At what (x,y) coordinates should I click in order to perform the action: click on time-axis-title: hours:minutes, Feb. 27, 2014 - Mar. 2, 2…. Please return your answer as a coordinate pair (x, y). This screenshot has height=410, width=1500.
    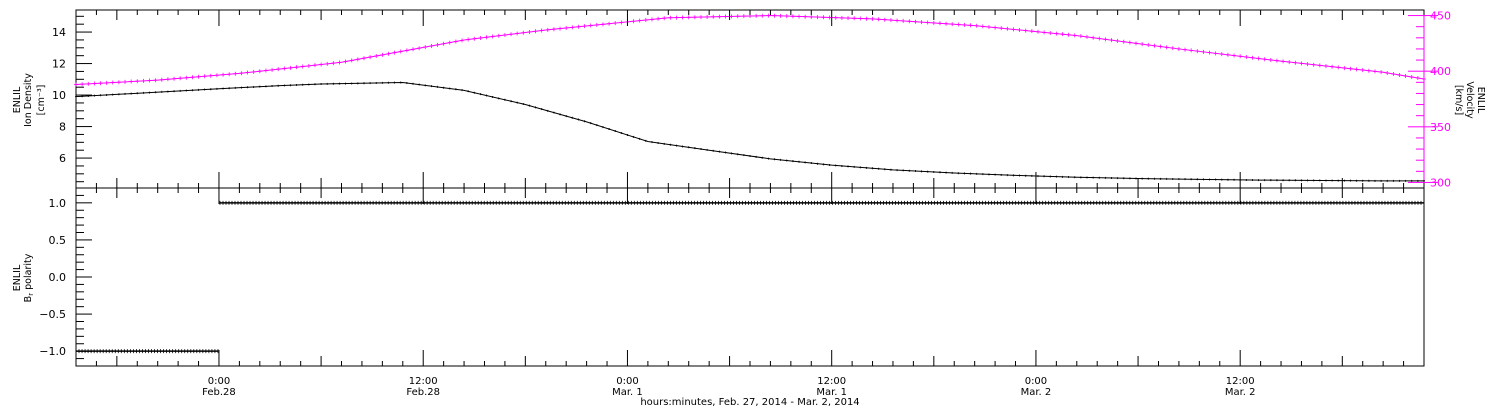
    Looking at the image, I should click on (749, 402).